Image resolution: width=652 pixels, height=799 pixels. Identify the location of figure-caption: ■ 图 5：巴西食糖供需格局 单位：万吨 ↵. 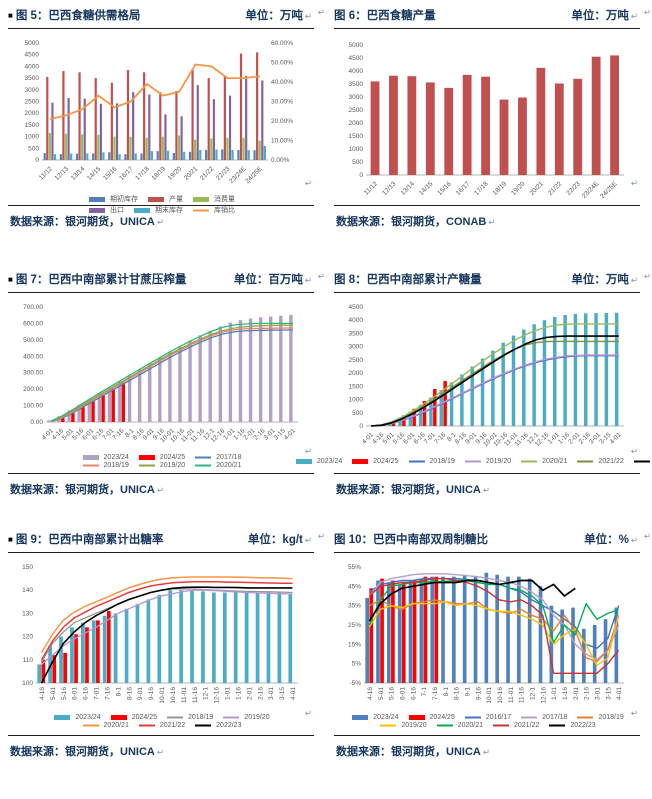
(161, 17).